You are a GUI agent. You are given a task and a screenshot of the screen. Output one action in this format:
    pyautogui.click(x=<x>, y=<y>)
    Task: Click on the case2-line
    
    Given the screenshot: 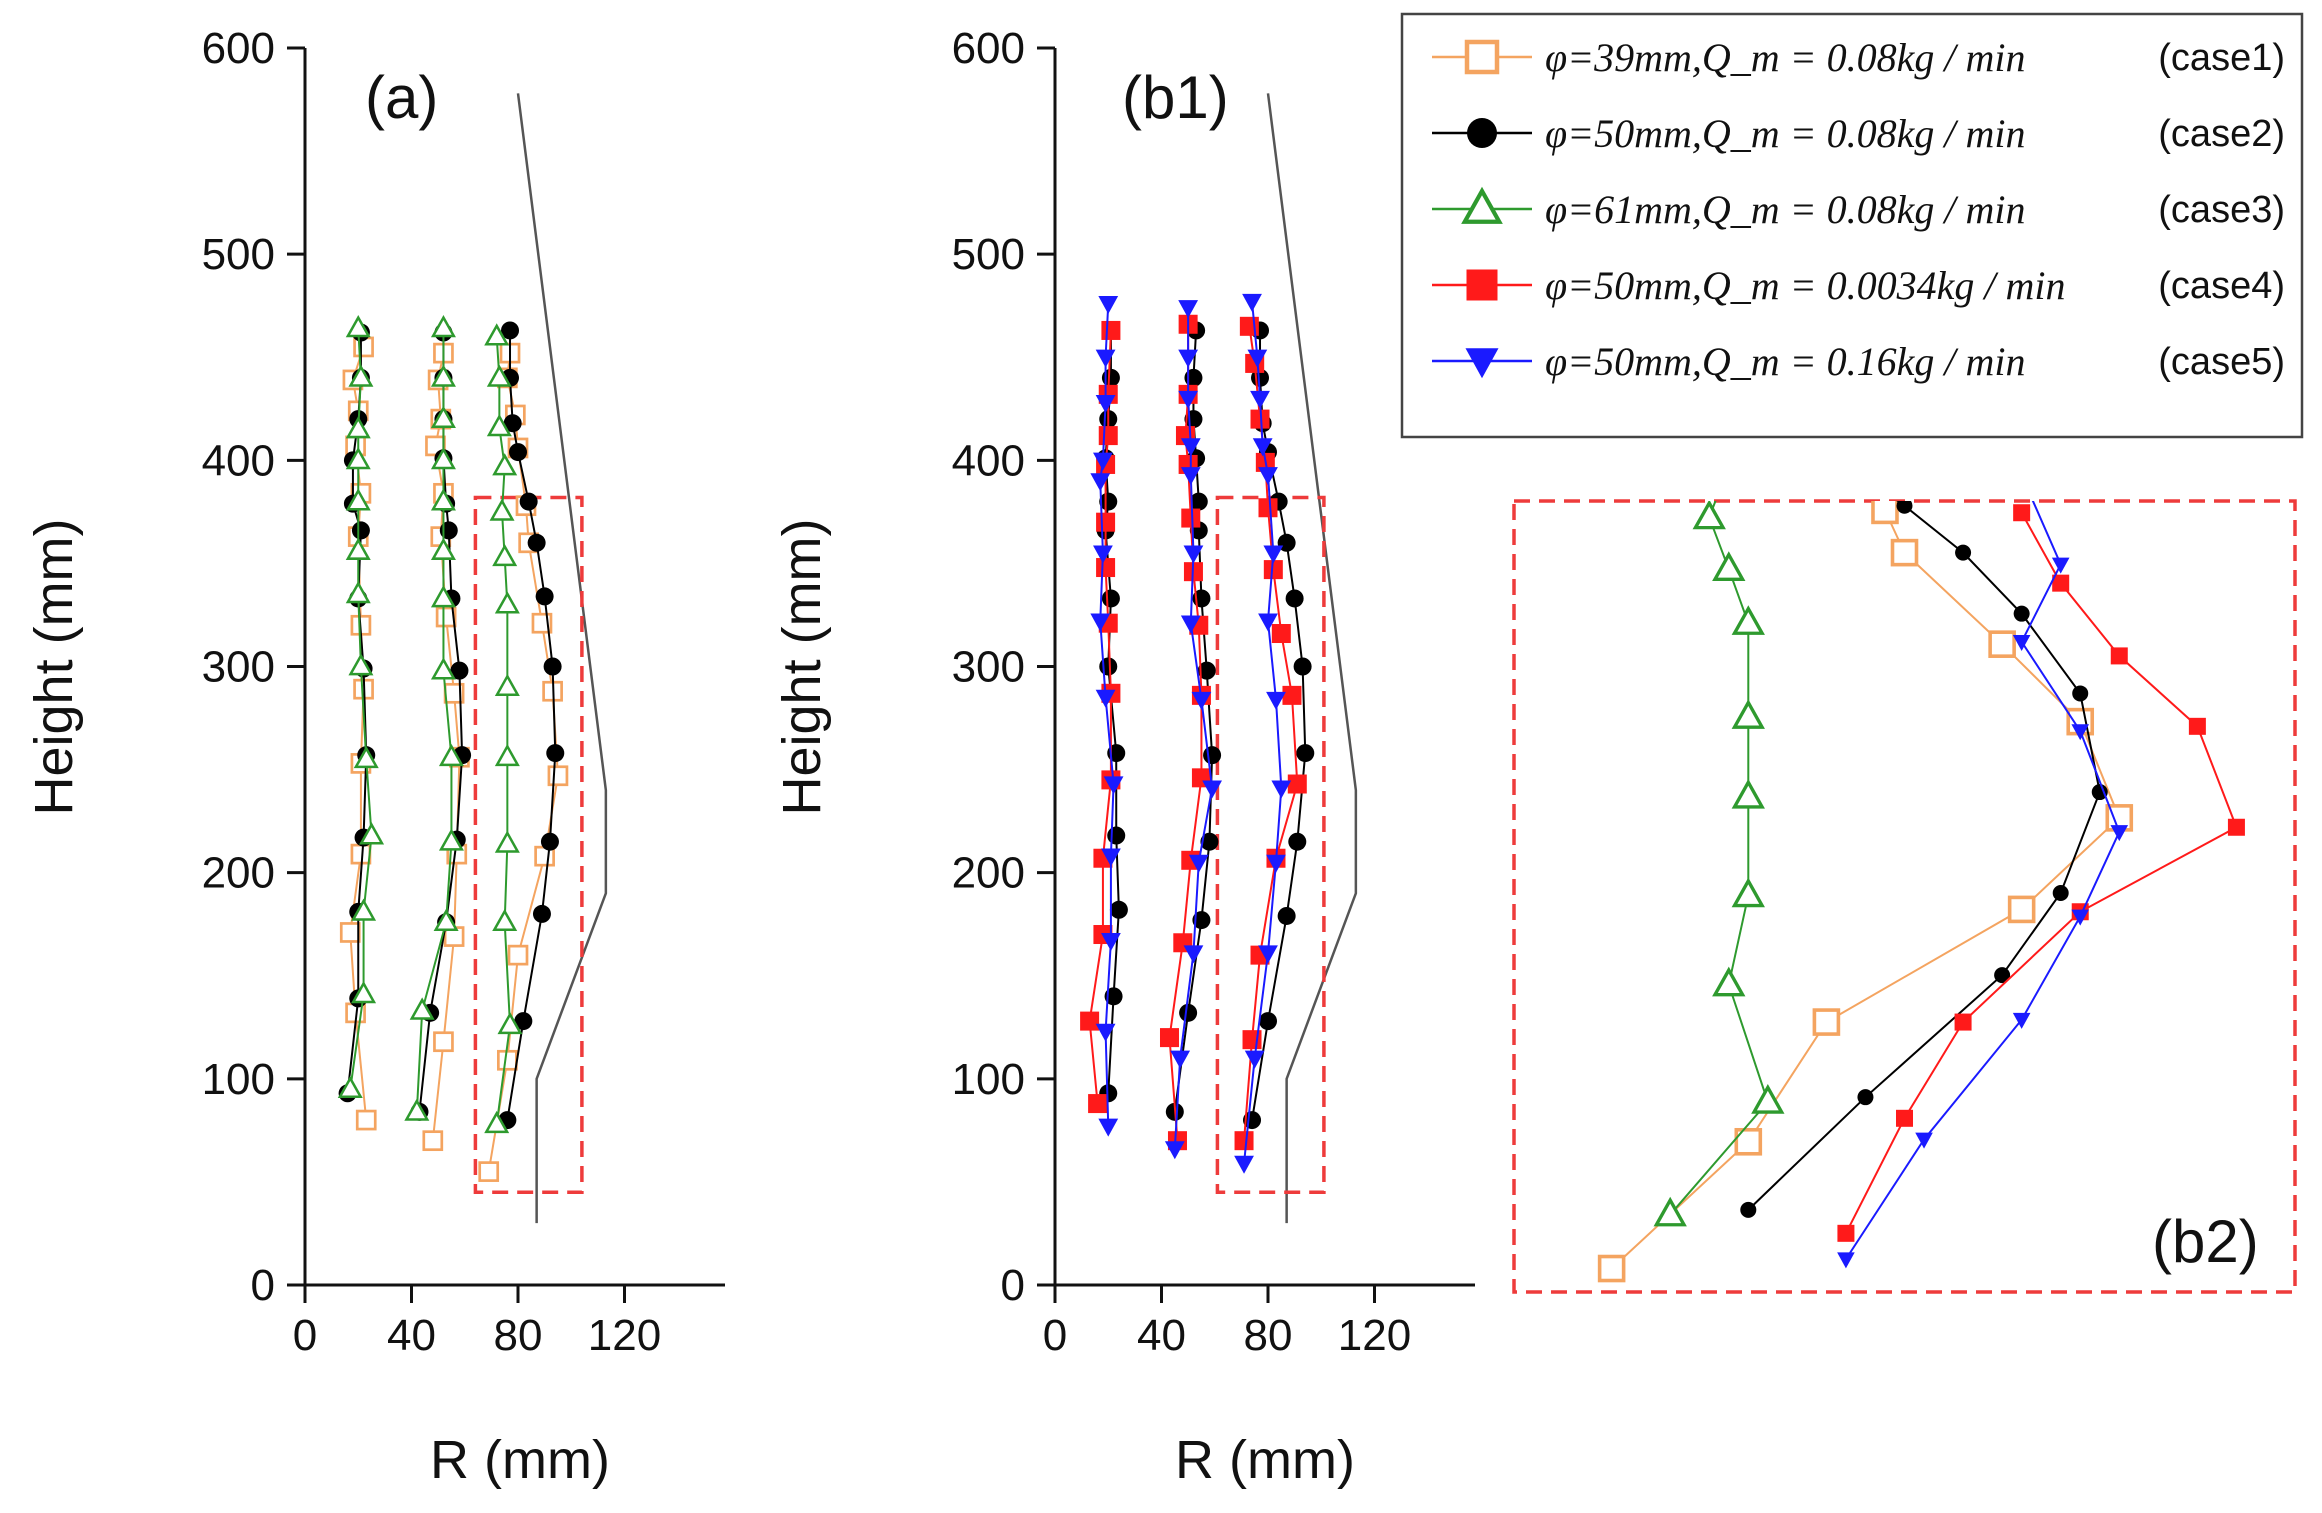 What is the action you would take?
    pyautogui.click(x=1924, y=856)
    